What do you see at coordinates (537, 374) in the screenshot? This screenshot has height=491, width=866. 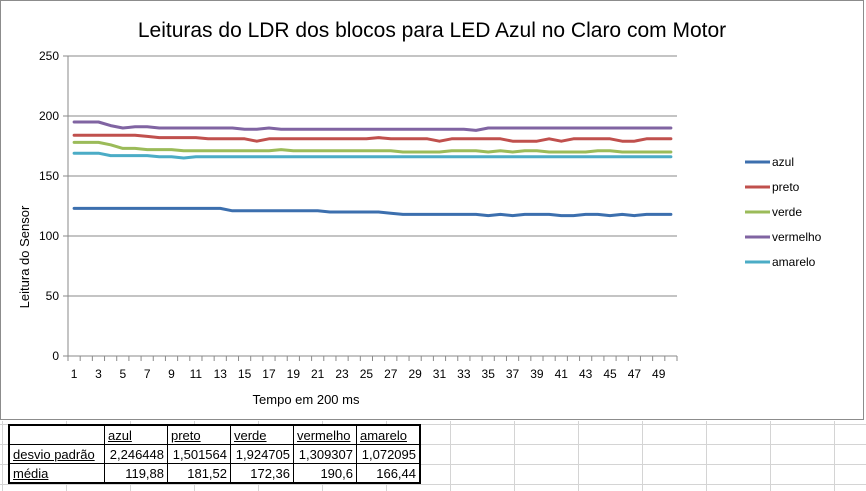 I see `x-tick-label: 39` at bounding box center [537, 374].